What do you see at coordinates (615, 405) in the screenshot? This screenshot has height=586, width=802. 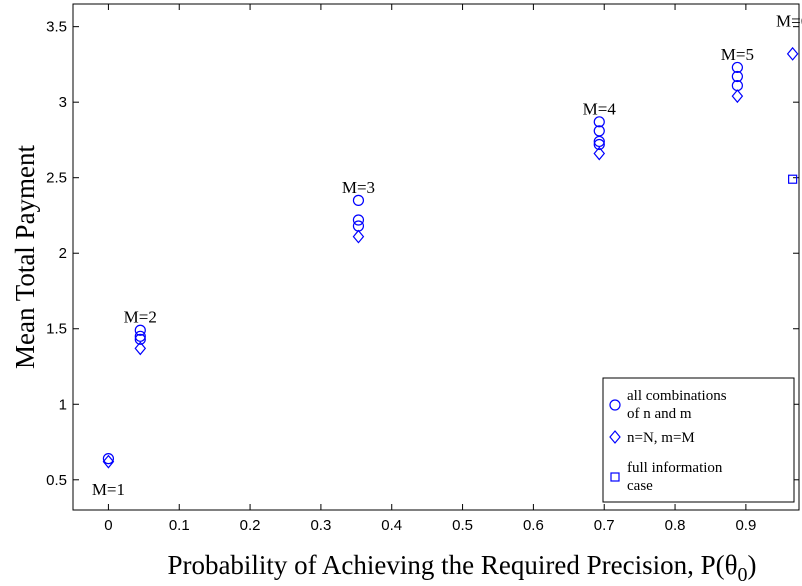 I see `legend-circle-marker` at bounding box center [615, 405].